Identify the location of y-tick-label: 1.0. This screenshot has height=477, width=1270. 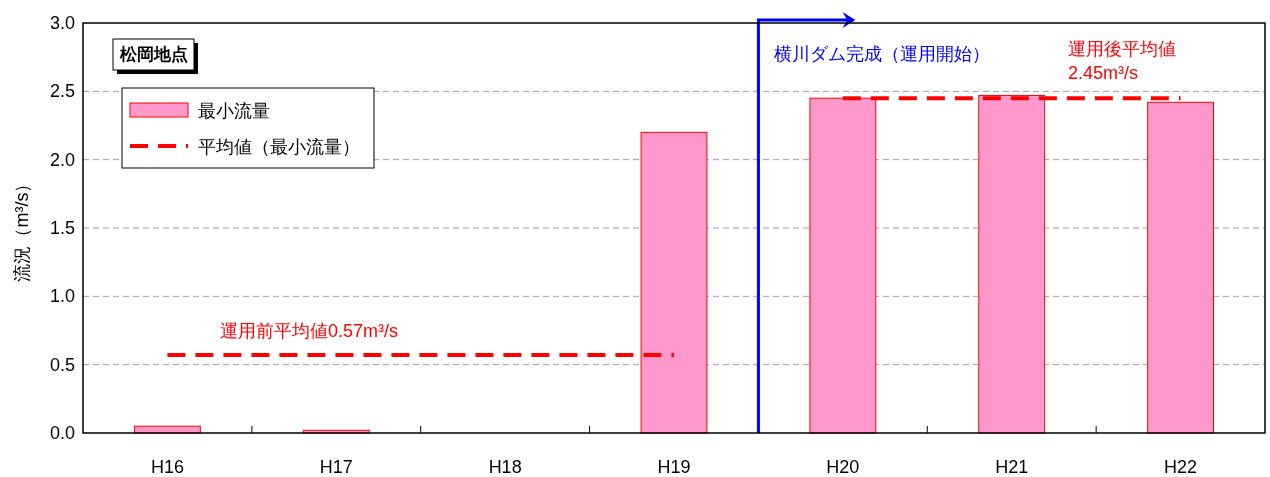
(62, 296).